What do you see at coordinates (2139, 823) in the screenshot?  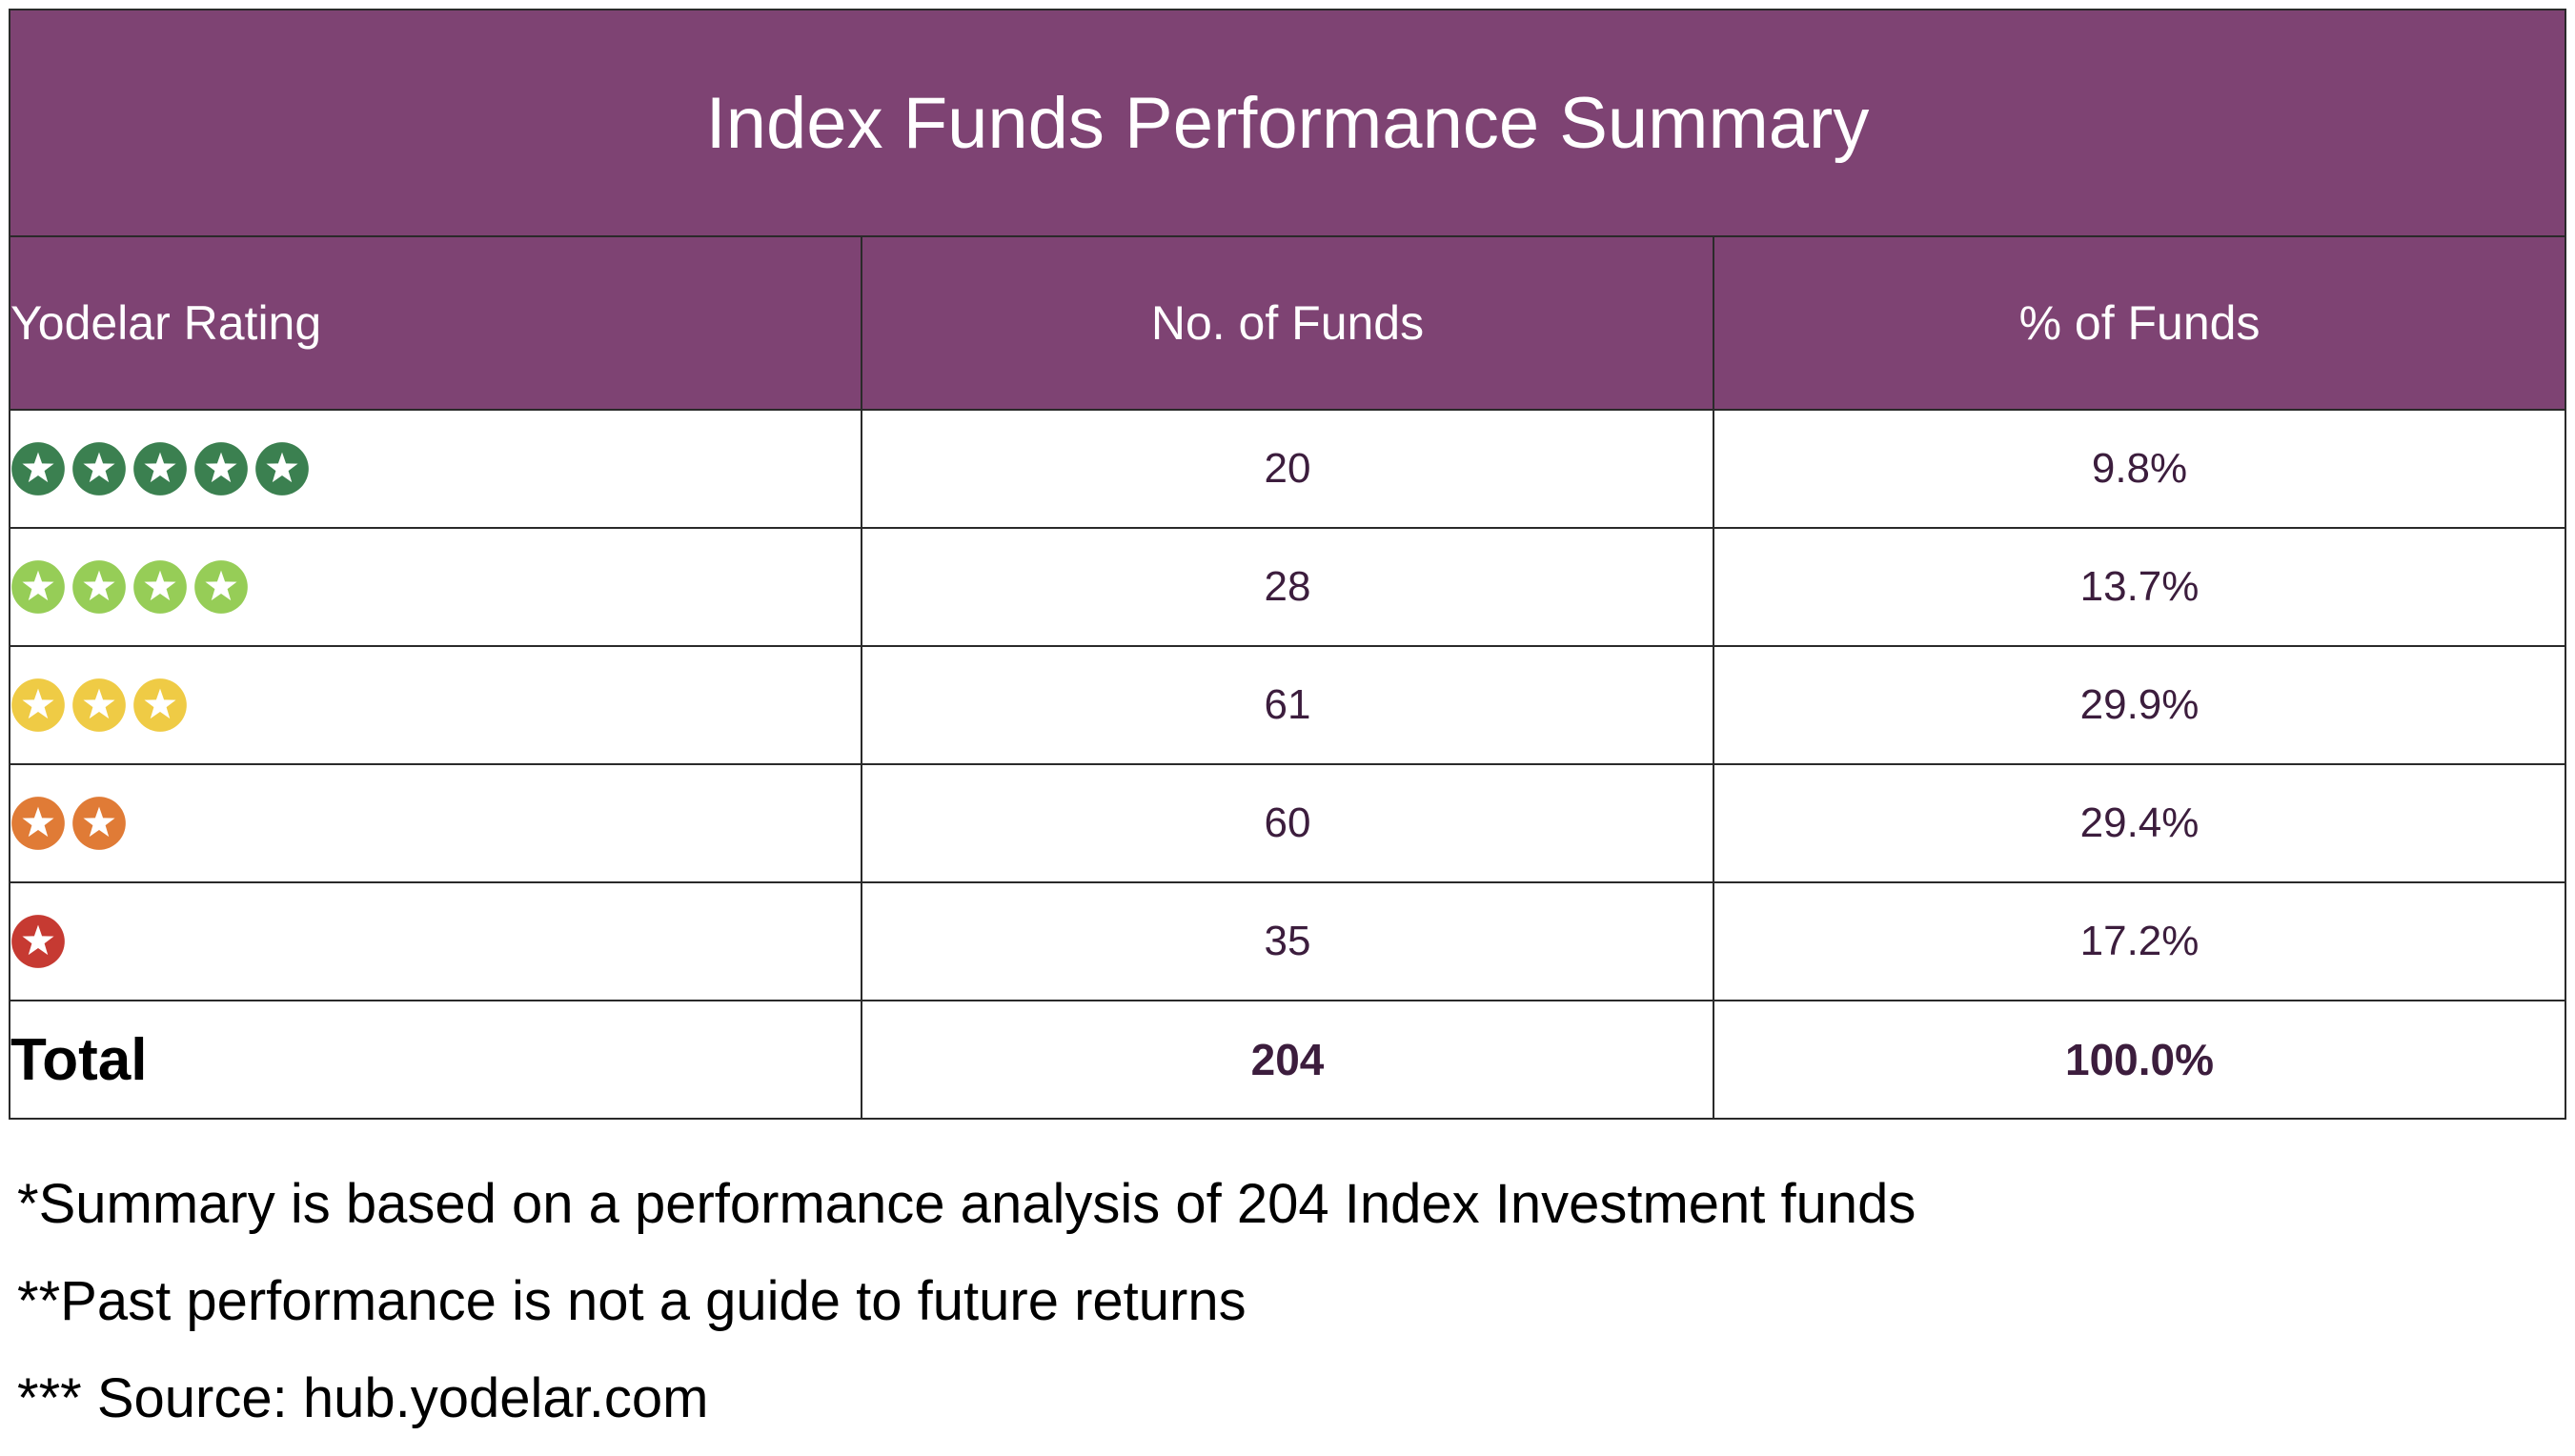 I see `fund-percent: 29.4%` at bounding box center [2139, 823].